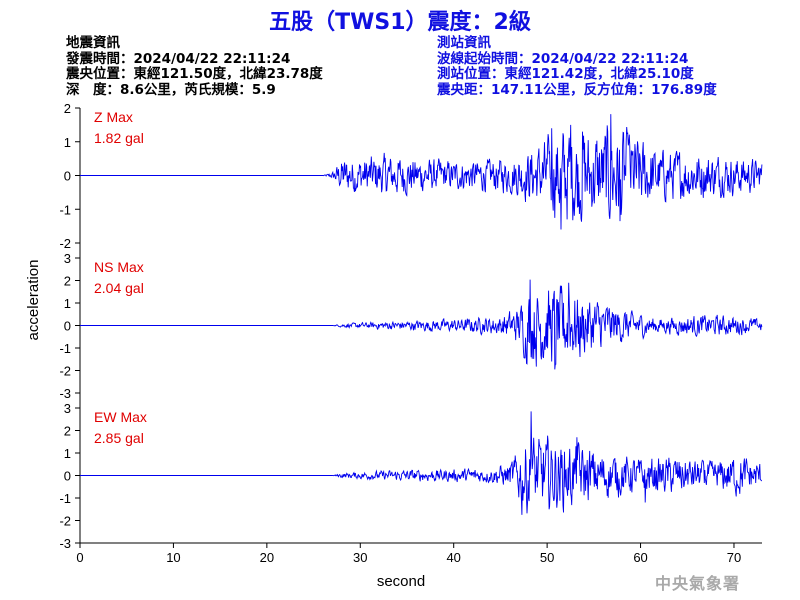 Image resolution: width=800 pixels, height=600 pixels. Describe the element at coordinates (119, 438) in the screenshot. I see `max-value-ew: 2.85 gal` at that location.